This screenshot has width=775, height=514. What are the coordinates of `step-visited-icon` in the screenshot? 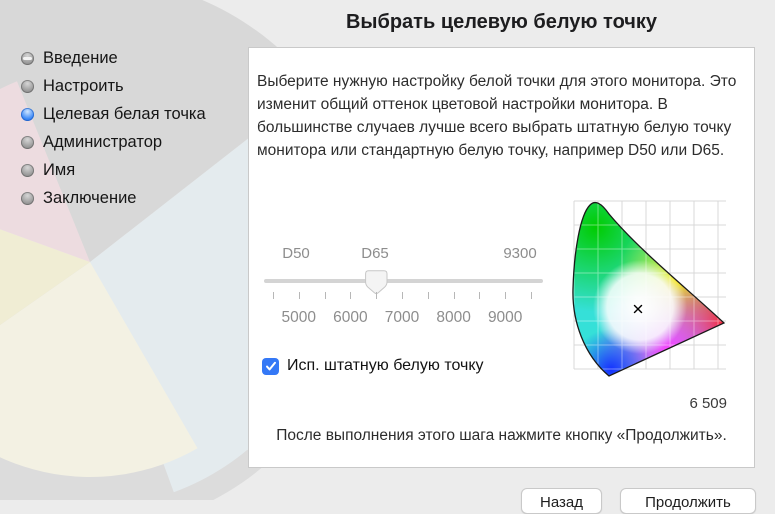 It's located at (27, 58).